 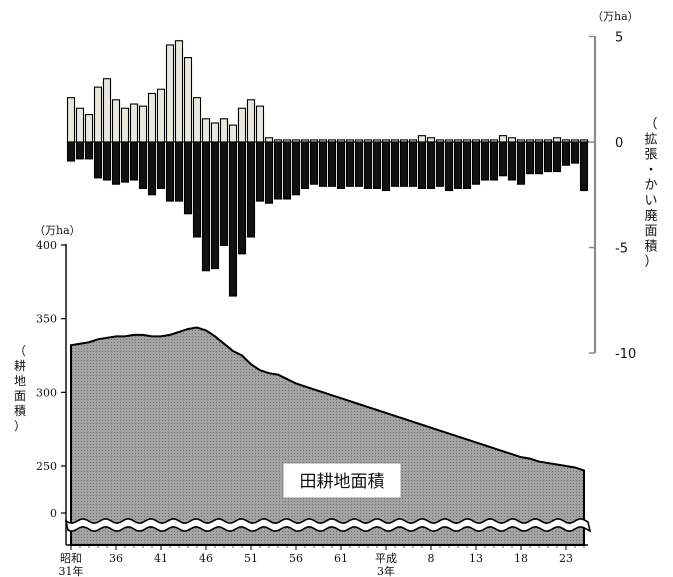 What do you see at coordinates (161, 558) in the screenshot?
I see `area-x-tick-label: 41` at bounding box center [161, 558].